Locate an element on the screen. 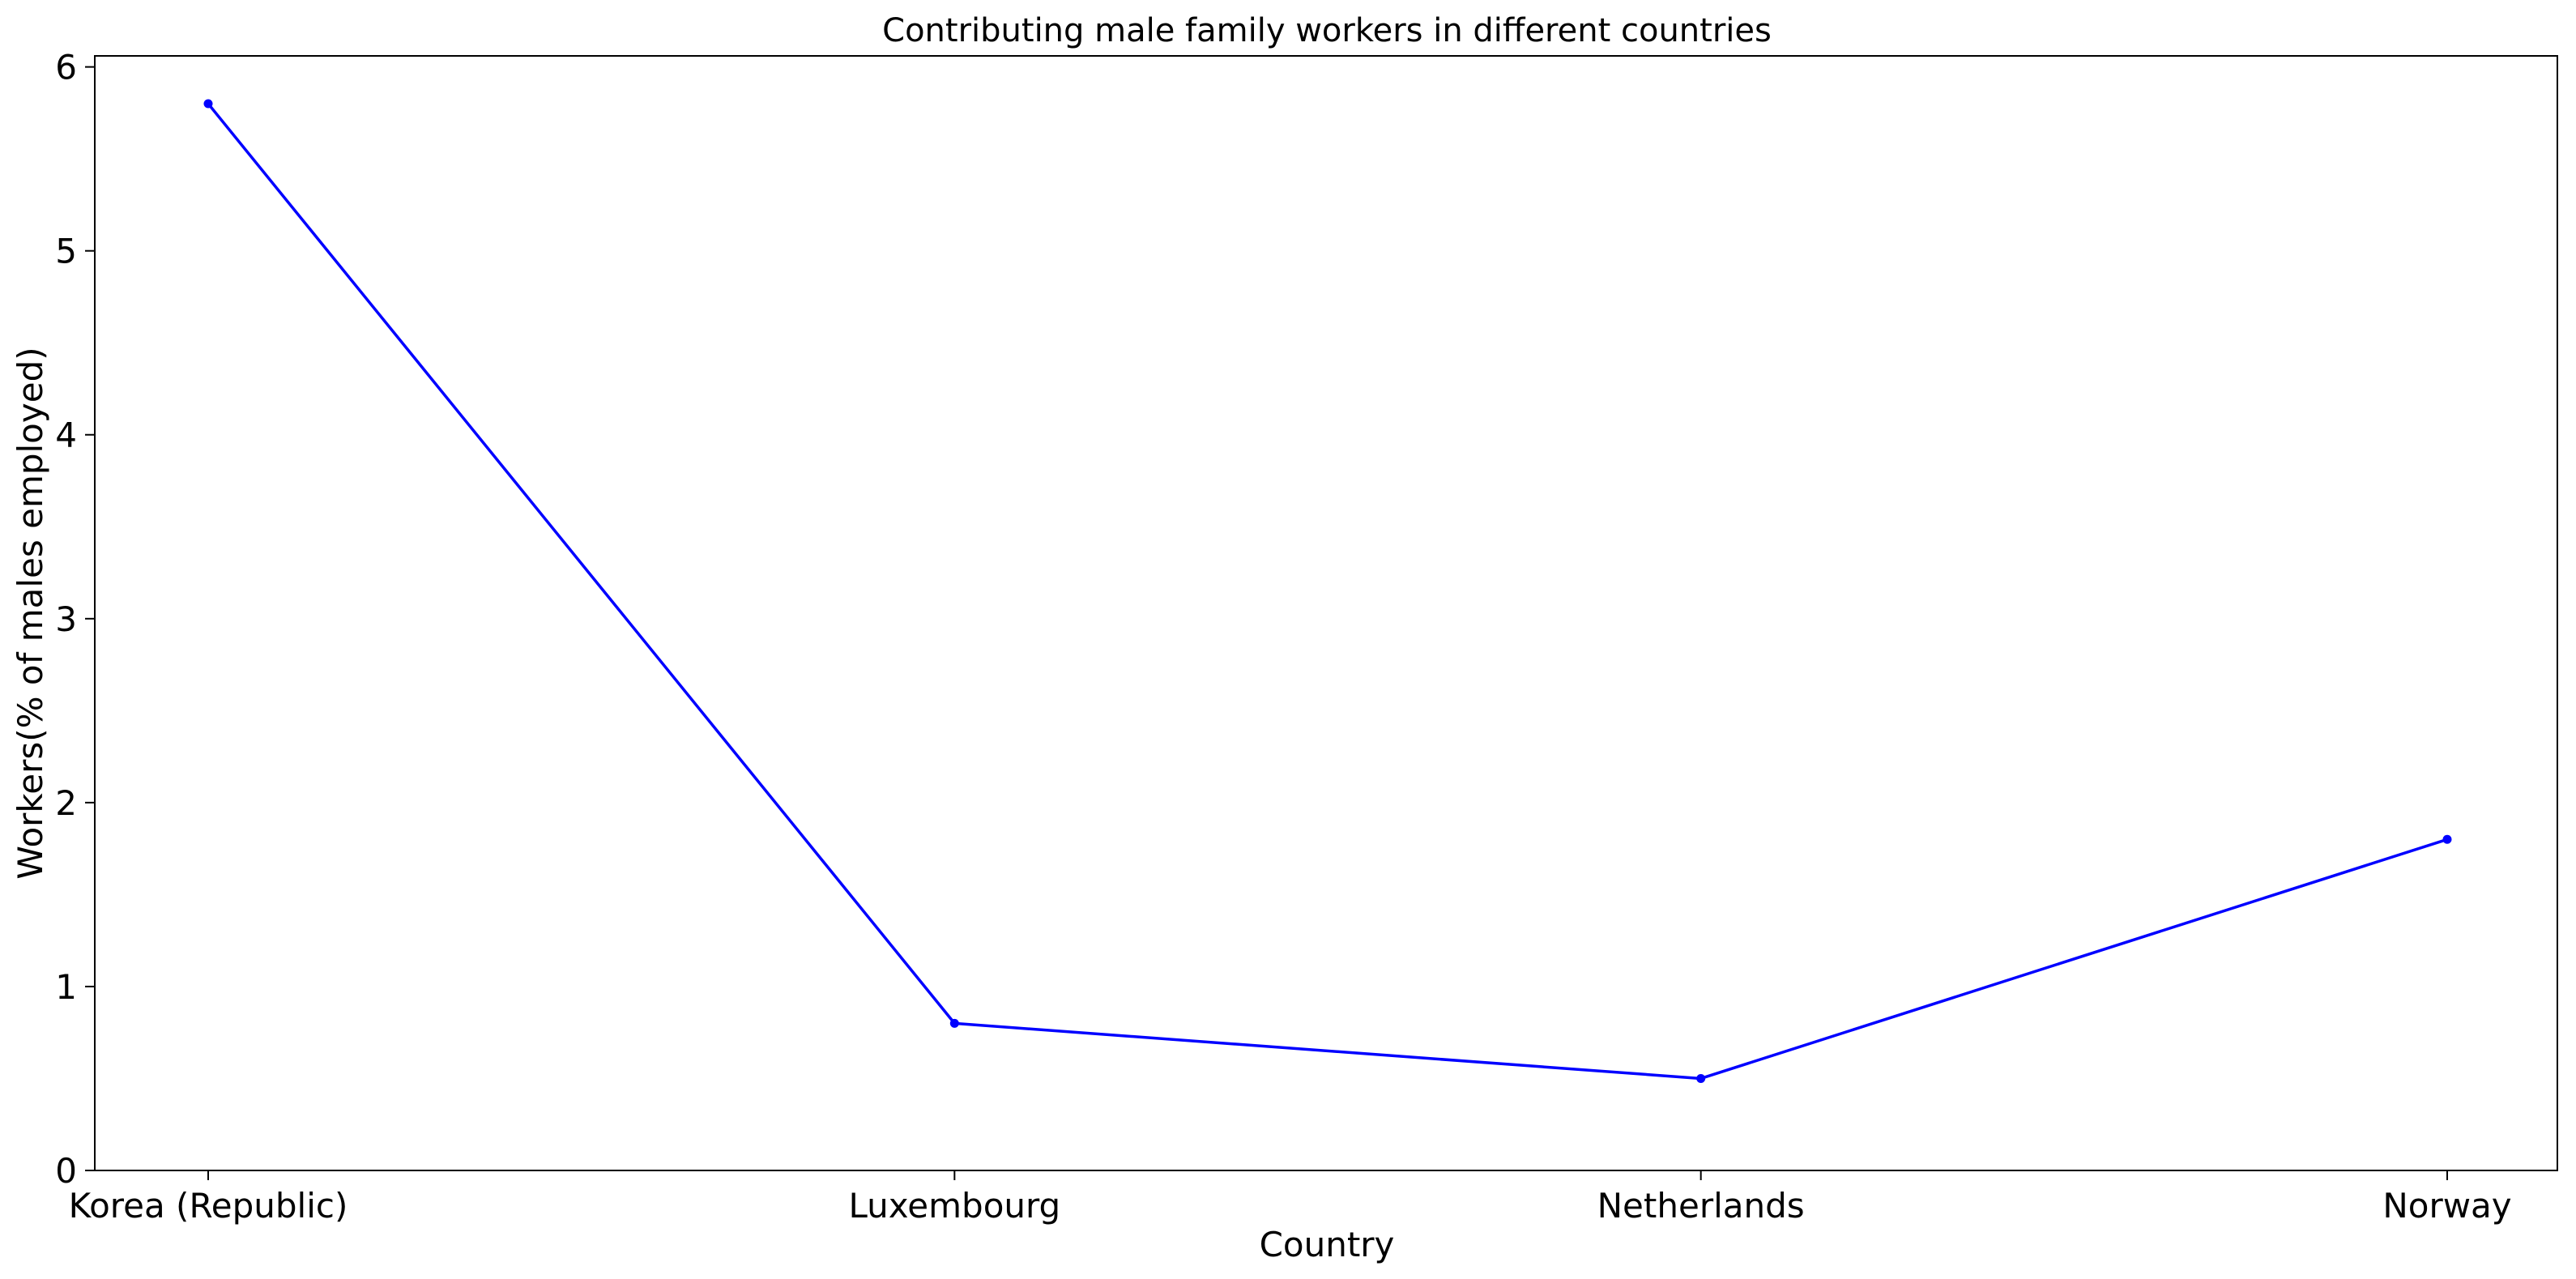 The width and height of the screenshot is (2576, 1279). y-tick-label: 6 is located at coordinates (66, 67).